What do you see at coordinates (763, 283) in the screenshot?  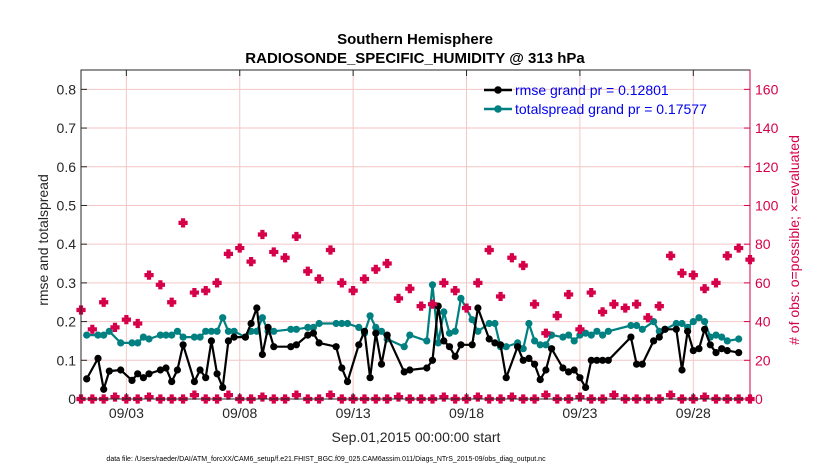 I see `y-right-tick-label: 60` at bounding box center [763, 283].